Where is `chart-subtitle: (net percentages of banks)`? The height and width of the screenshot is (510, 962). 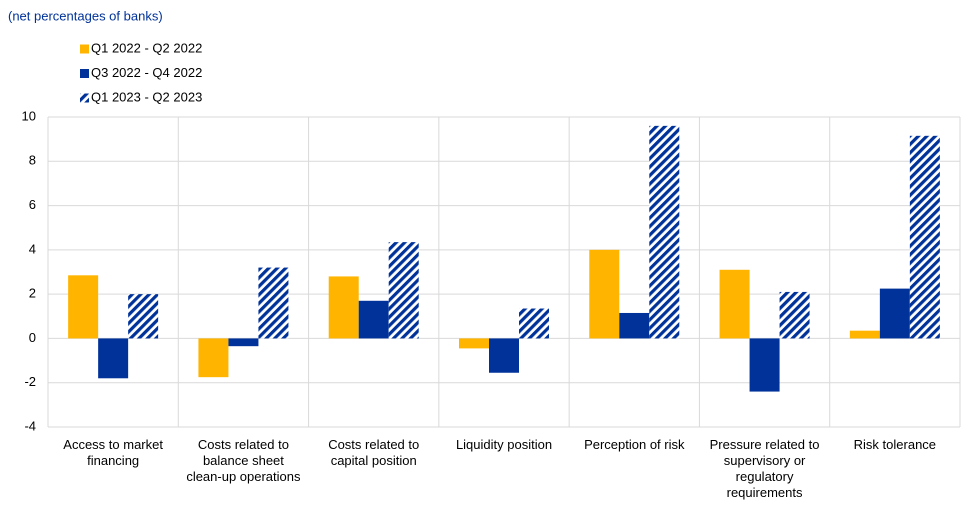 chart-subtitle: (net percentages of banks) is located at coordinates (85, 15).